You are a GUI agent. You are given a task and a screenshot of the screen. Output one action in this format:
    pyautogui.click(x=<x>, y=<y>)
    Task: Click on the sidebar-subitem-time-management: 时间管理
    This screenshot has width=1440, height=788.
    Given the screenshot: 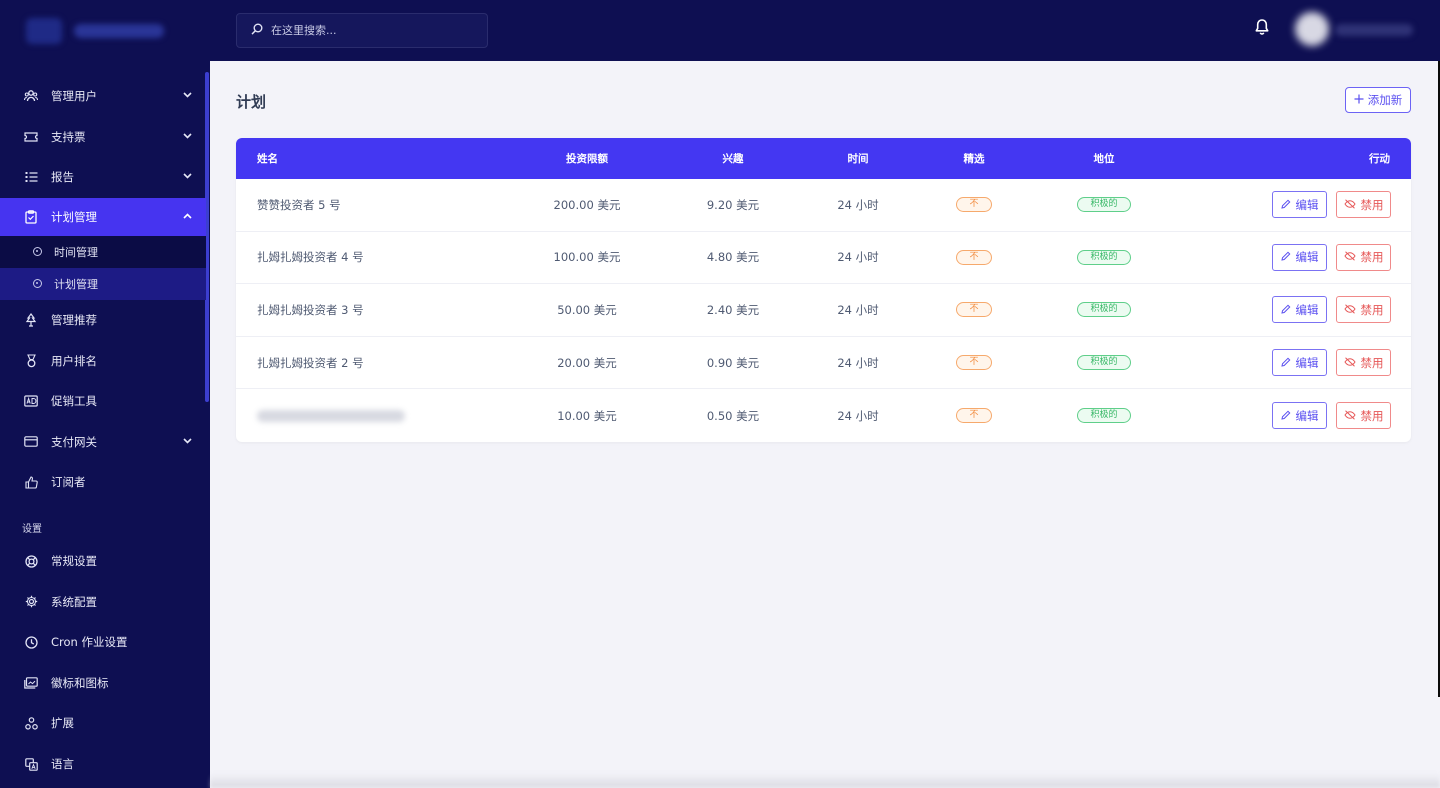 What is the action you would take?
    pyautogui.click(x=103, y=252)
    